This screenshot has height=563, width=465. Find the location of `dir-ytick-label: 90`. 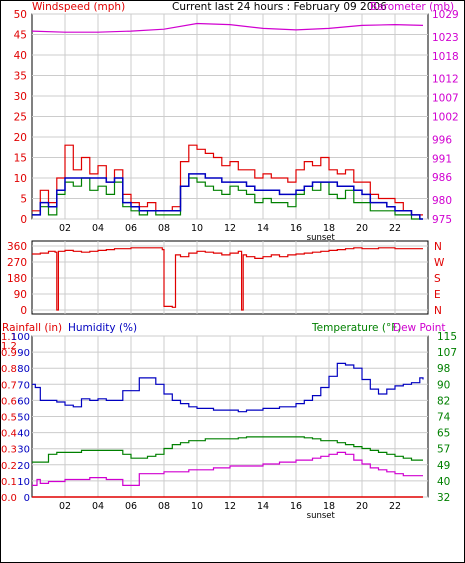

dir-ytick-label: 90 is located at coordinates (20, 295).